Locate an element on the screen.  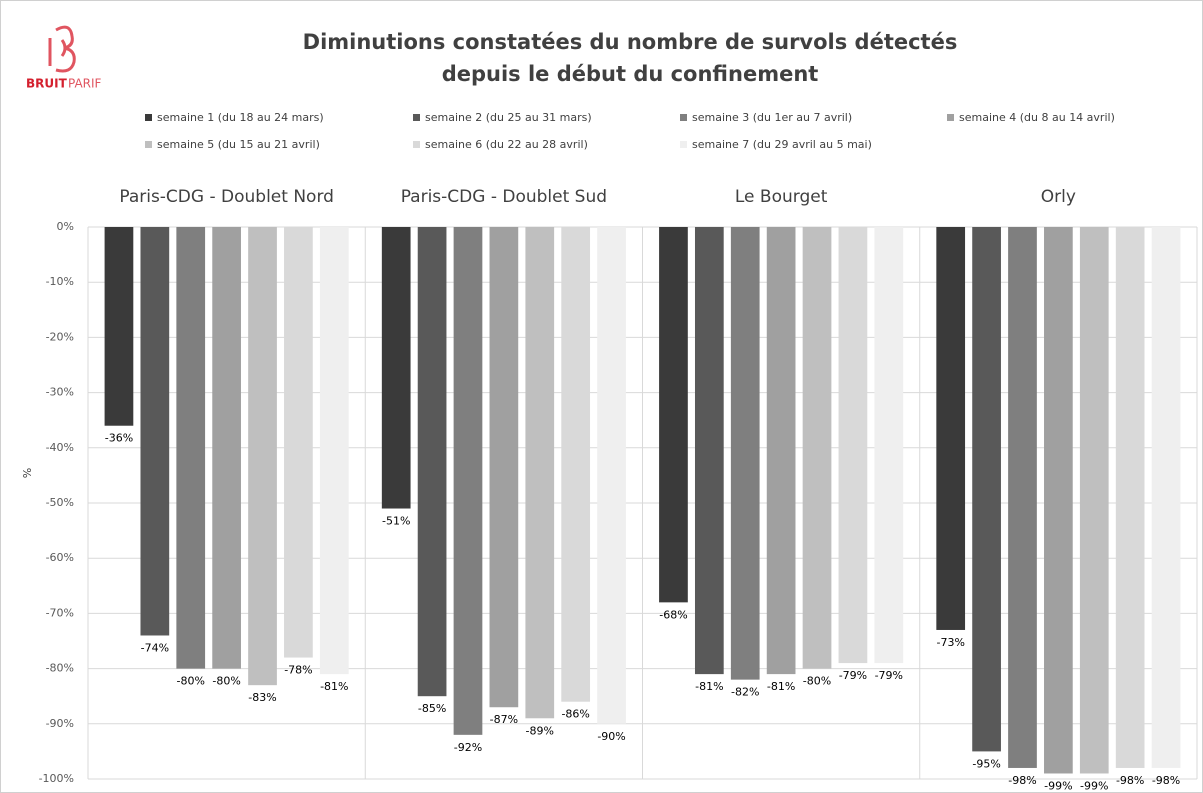
data-label: -89% is located at coordinates (540, 730).